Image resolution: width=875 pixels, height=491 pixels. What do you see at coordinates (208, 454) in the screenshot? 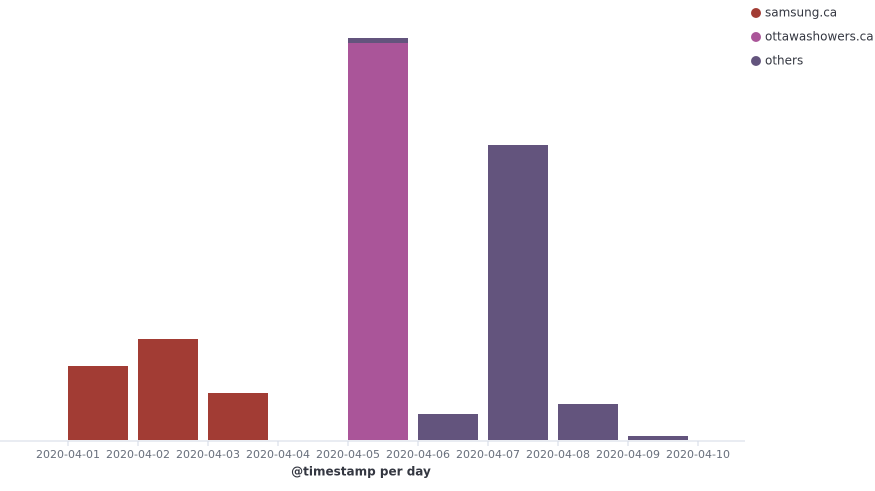
I see `x-tick-label: 2020-04-03` at bounding box center [208, 454].